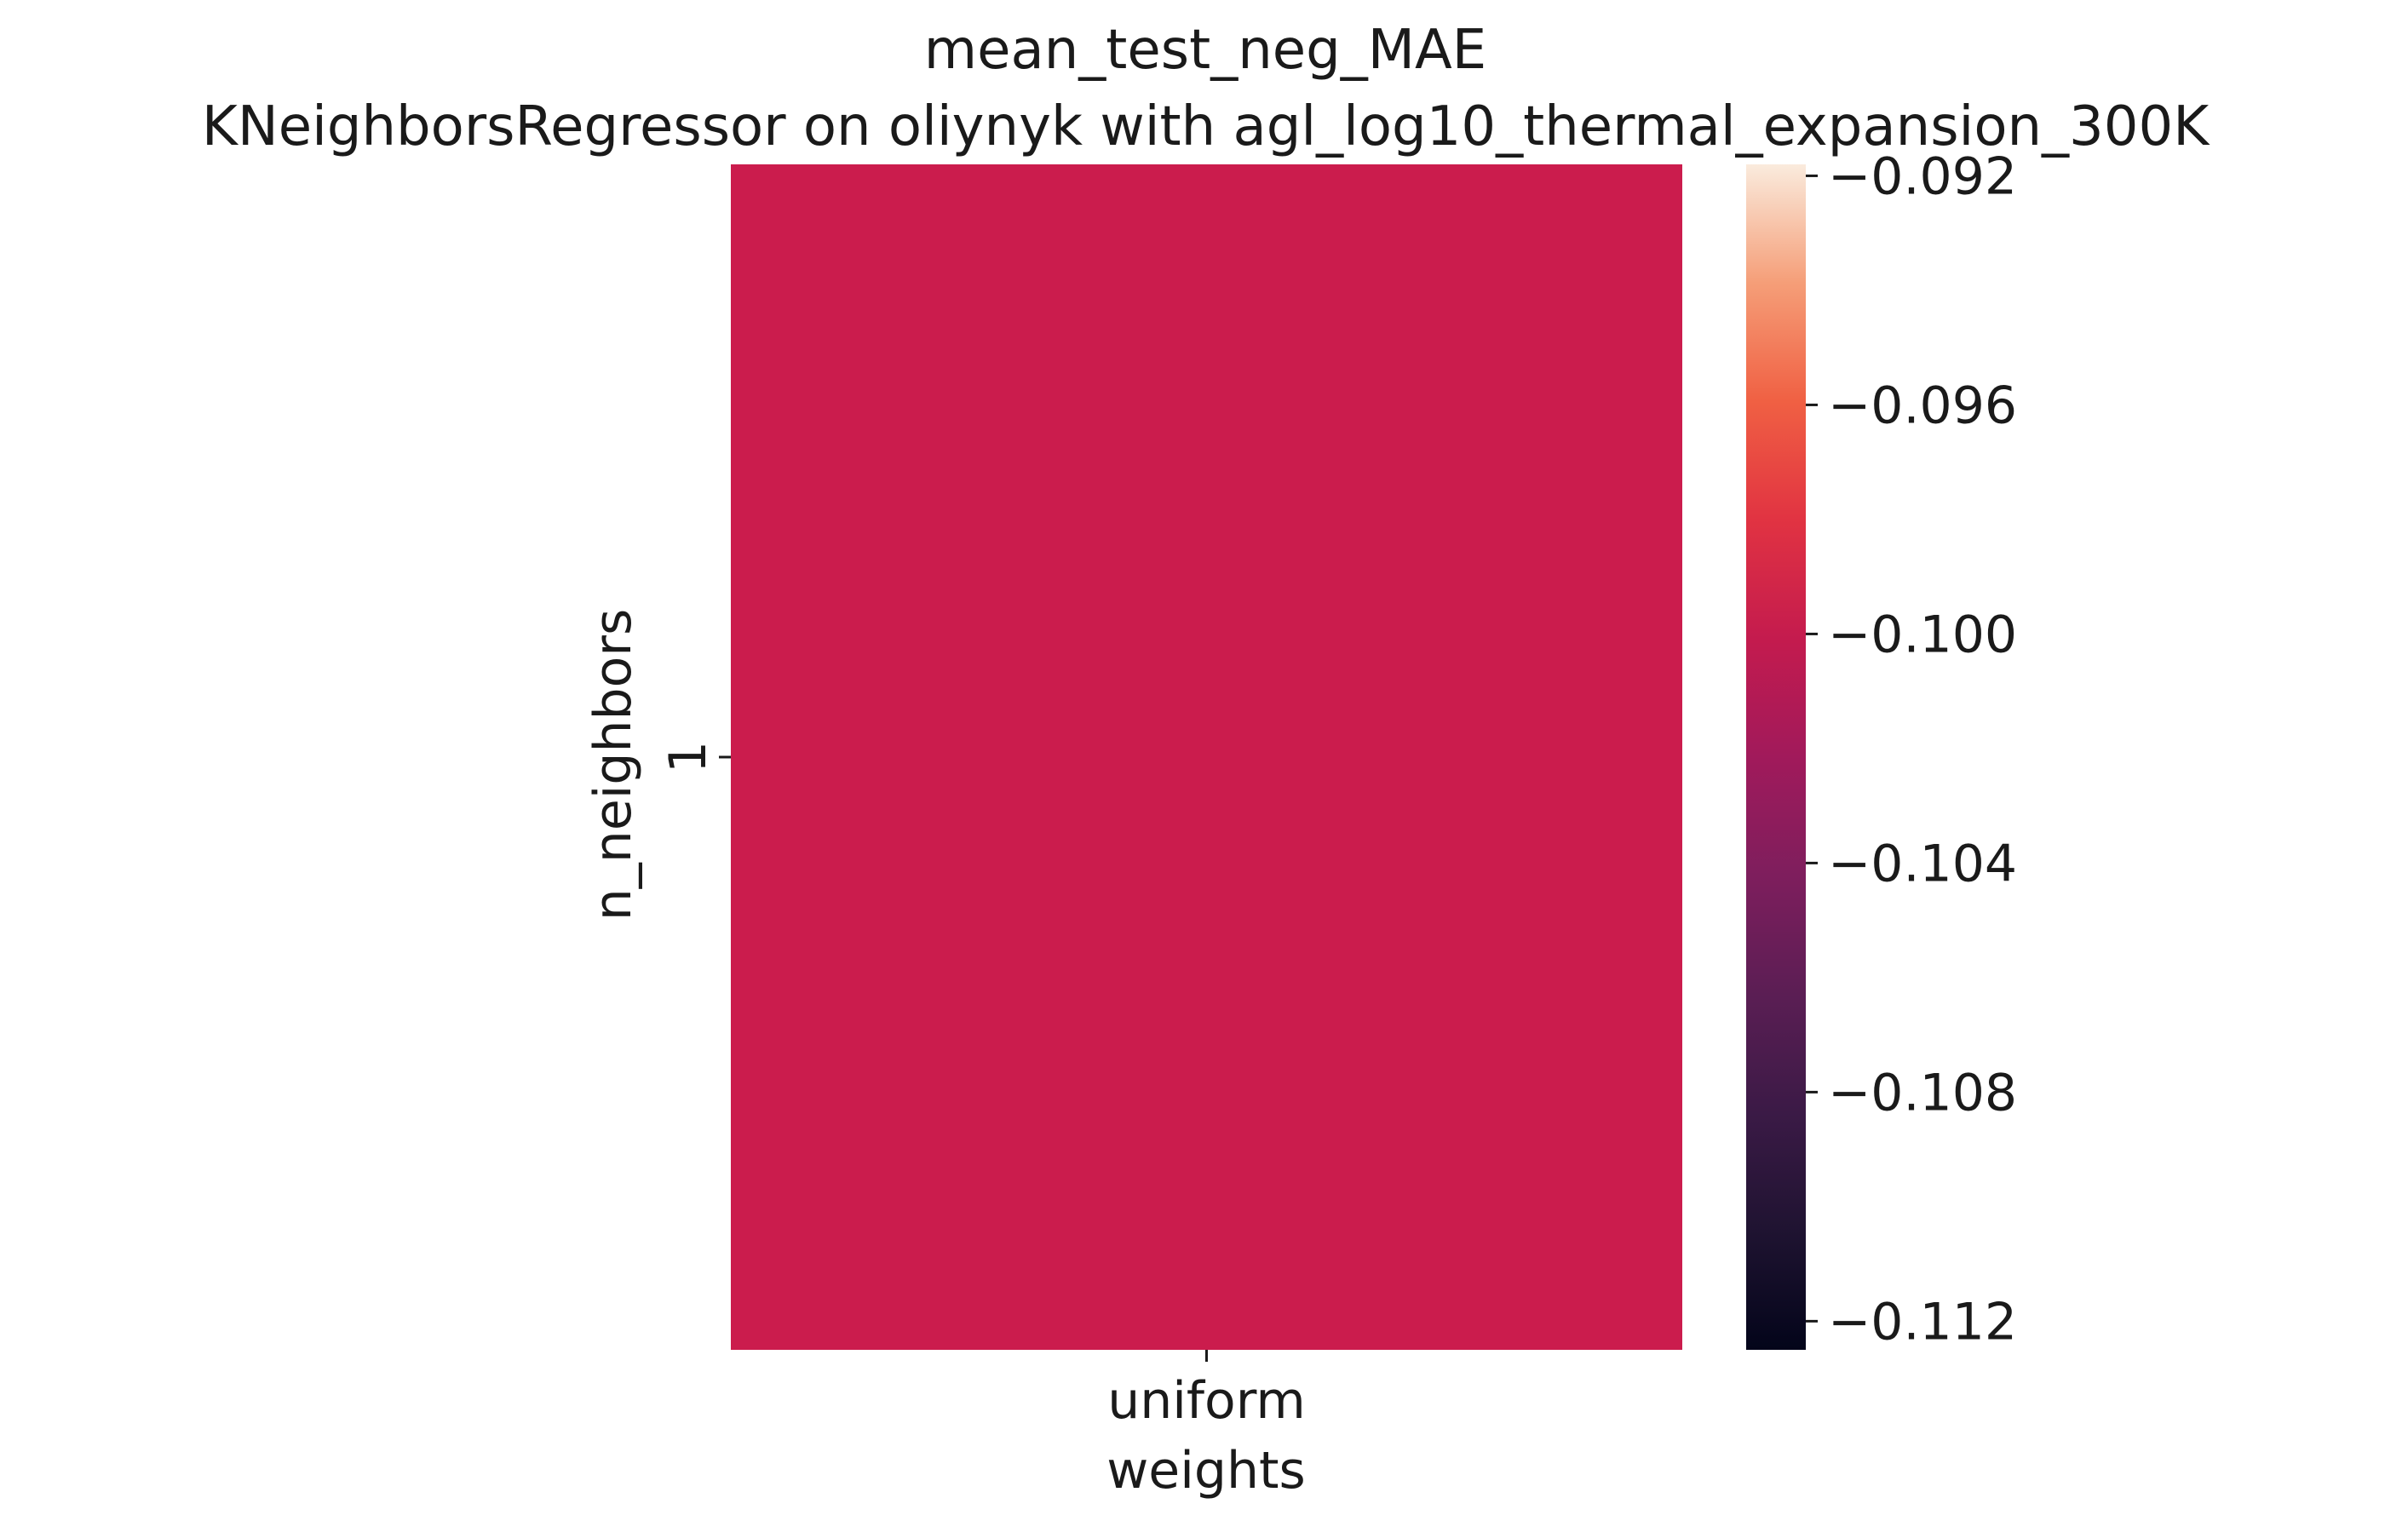  Describe the element at coordinates (1911, 749) in the screenshot. I see `colorbar-ticks: −0.092 −0.096 −0.100 −0.104 −0.108 −0.112` at that location.